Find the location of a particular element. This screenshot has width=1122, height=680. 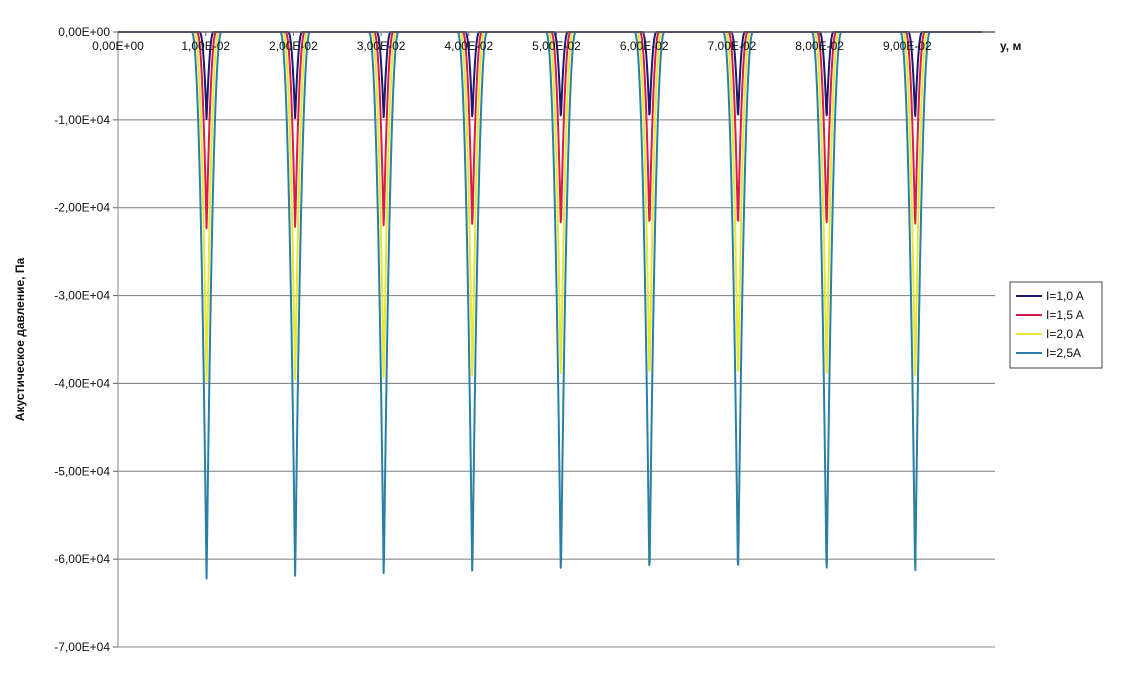

x-axis-title: y, м is located at coordinates (1010, 46).